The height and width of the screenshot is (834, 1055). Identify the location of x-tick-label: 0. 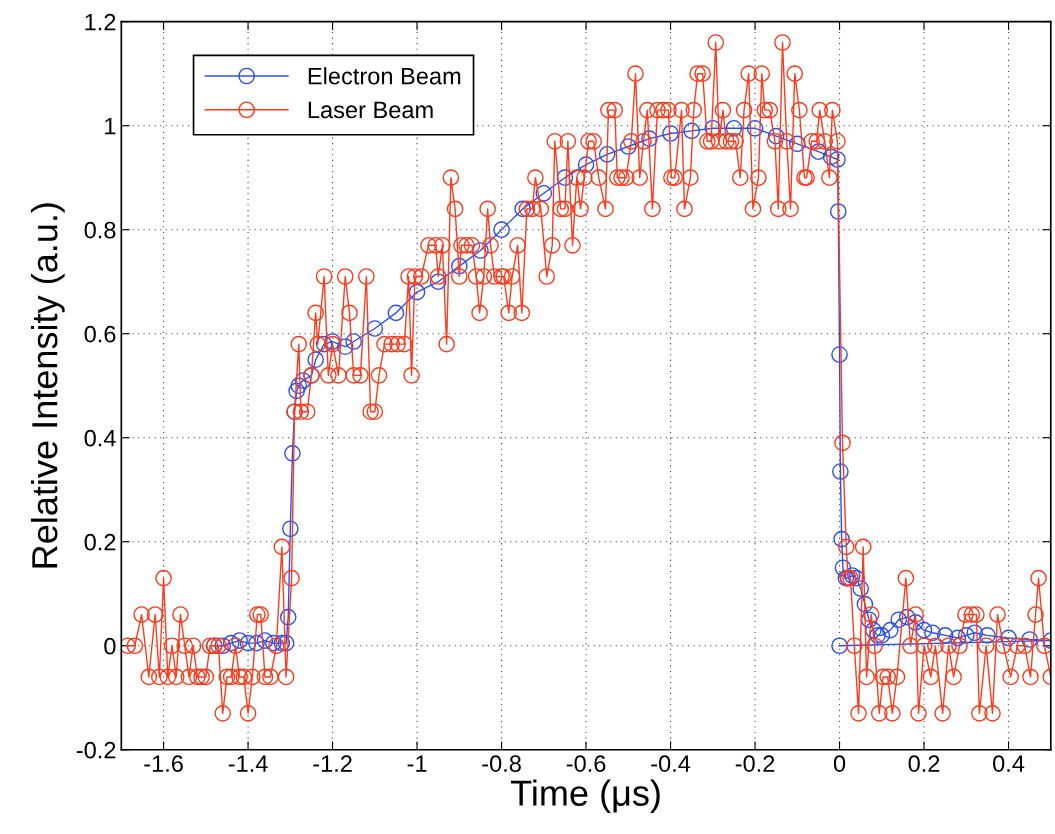
(839, 763).